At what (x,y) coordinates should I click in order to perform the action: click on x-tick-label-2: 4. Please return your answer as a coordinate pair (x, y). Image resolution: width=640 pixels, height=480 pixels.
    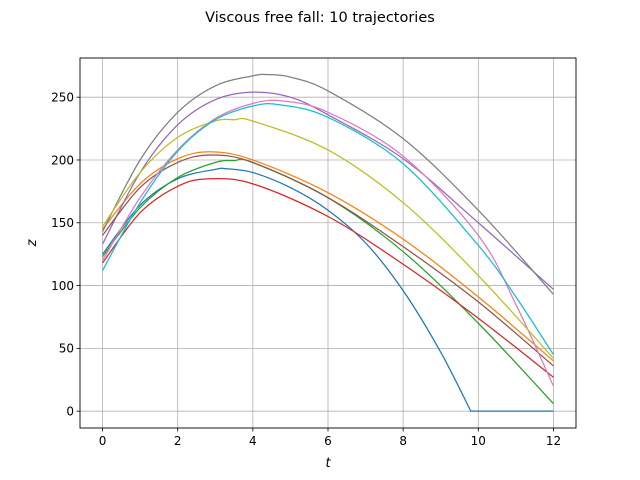
    Looking at the image, I should click on (253, 441).